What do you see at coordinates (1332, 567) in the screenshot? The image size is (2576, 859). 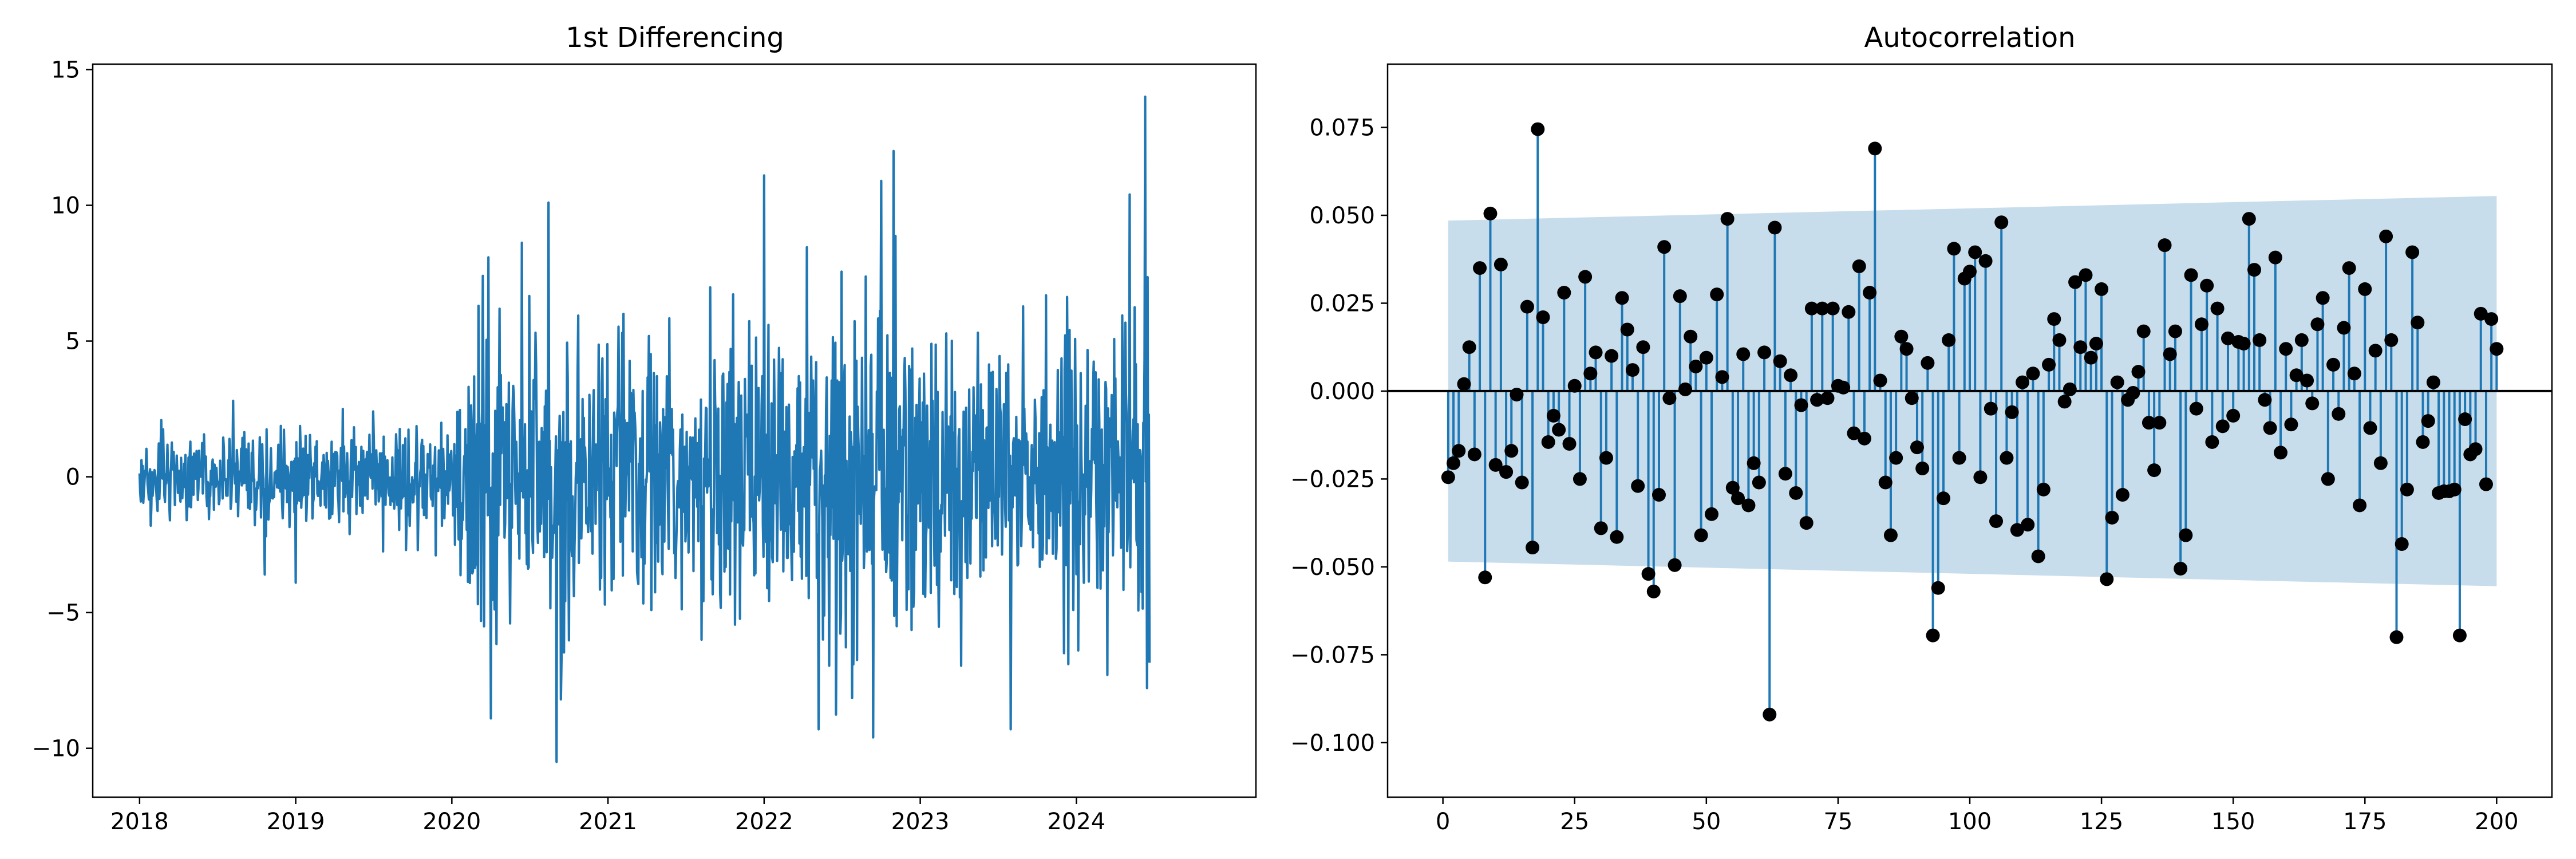 I see `y-tick-label: −0.050` at bounding box center [1332, 567].